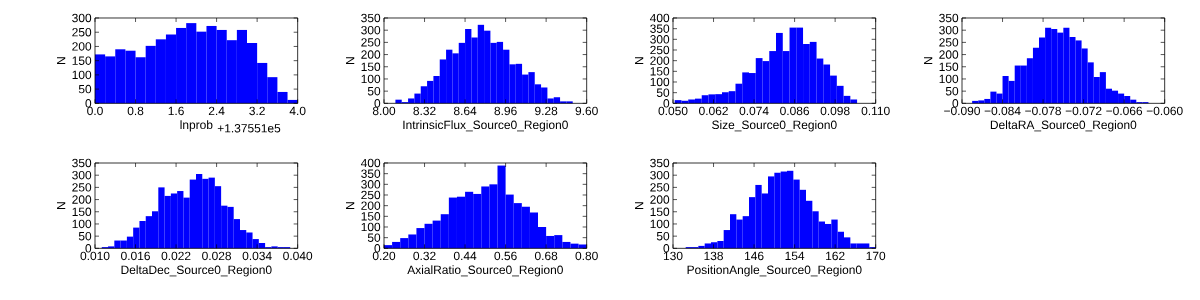 This screenshot has width=1200, height=300. Describe the element at coordinates (257, 111) in the screenshot. I see `x-tick-label: 3.2` at that location.